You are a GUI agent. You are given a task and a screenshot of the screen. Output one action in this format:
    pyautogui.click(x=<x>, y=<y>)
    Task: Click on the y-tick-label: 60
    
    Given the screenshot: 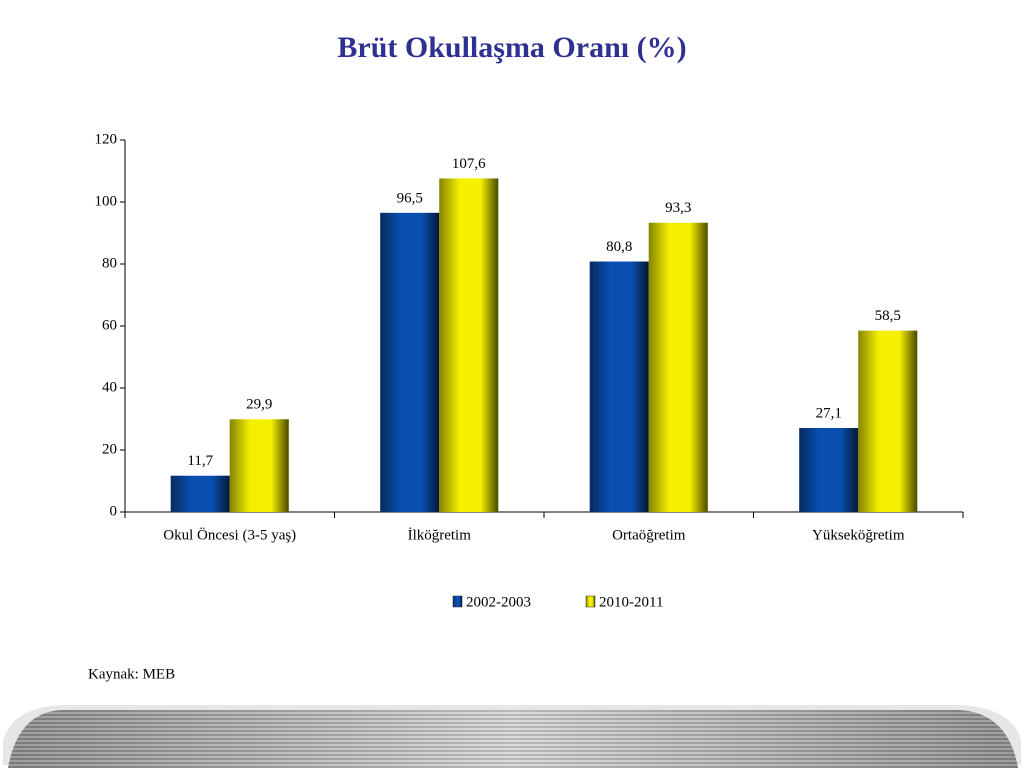 What is the action you would take?
    pyautogui.click(x=109, y=325)
    